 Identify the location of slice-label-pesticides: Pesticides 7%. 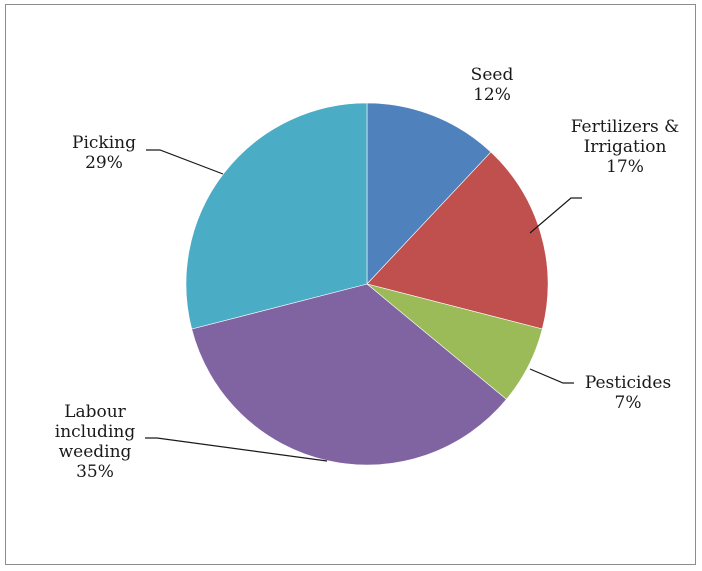
(628, 393).